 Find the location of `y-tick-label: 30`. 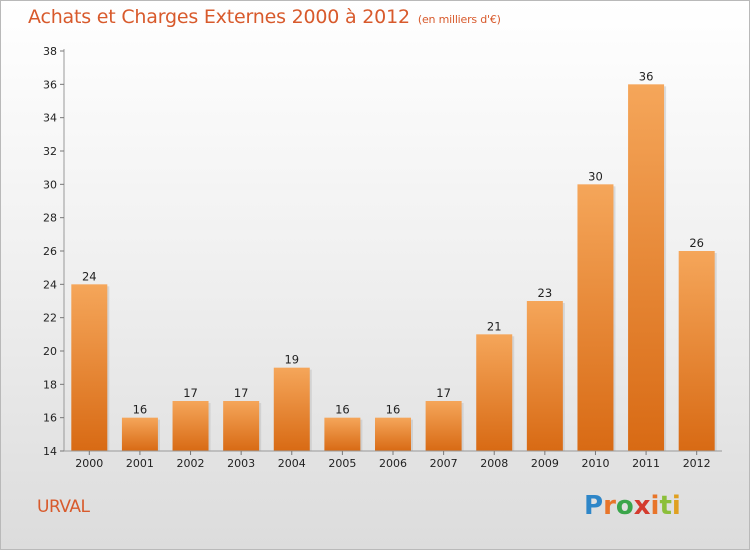

y-tick-label: 30 is located at coordinates (50, 184).